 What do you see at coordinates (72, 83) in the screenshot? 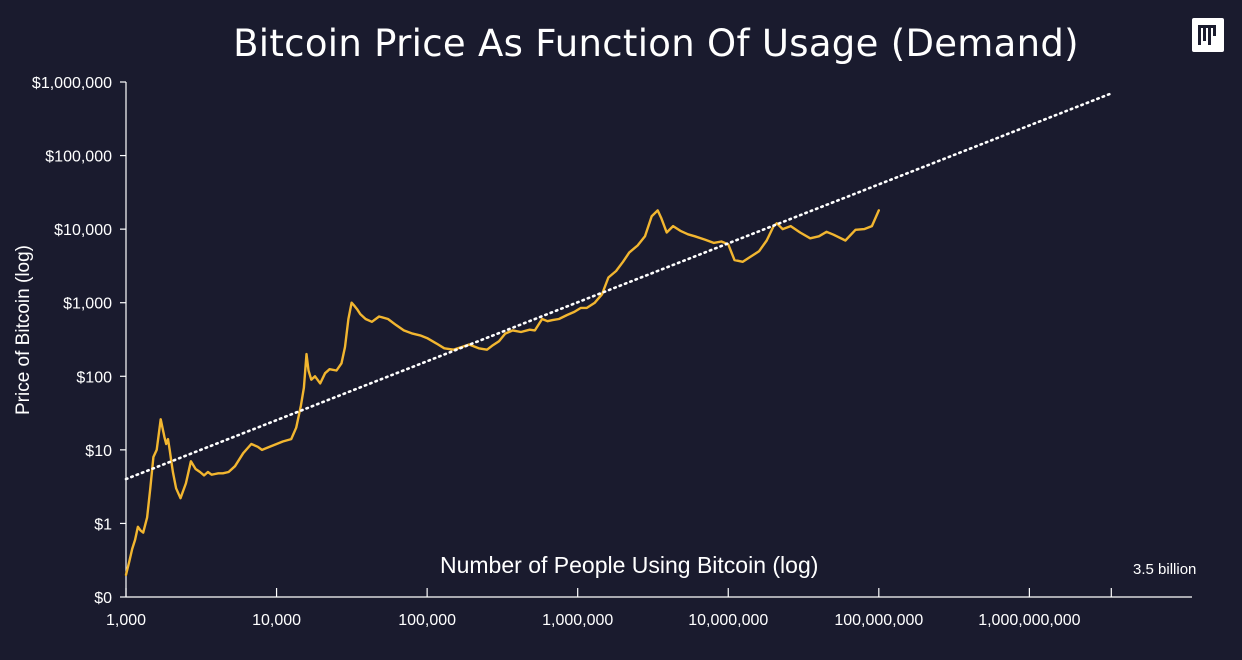
I see `y-tick-label: $1,000,000` at bounding box center [72, 83].